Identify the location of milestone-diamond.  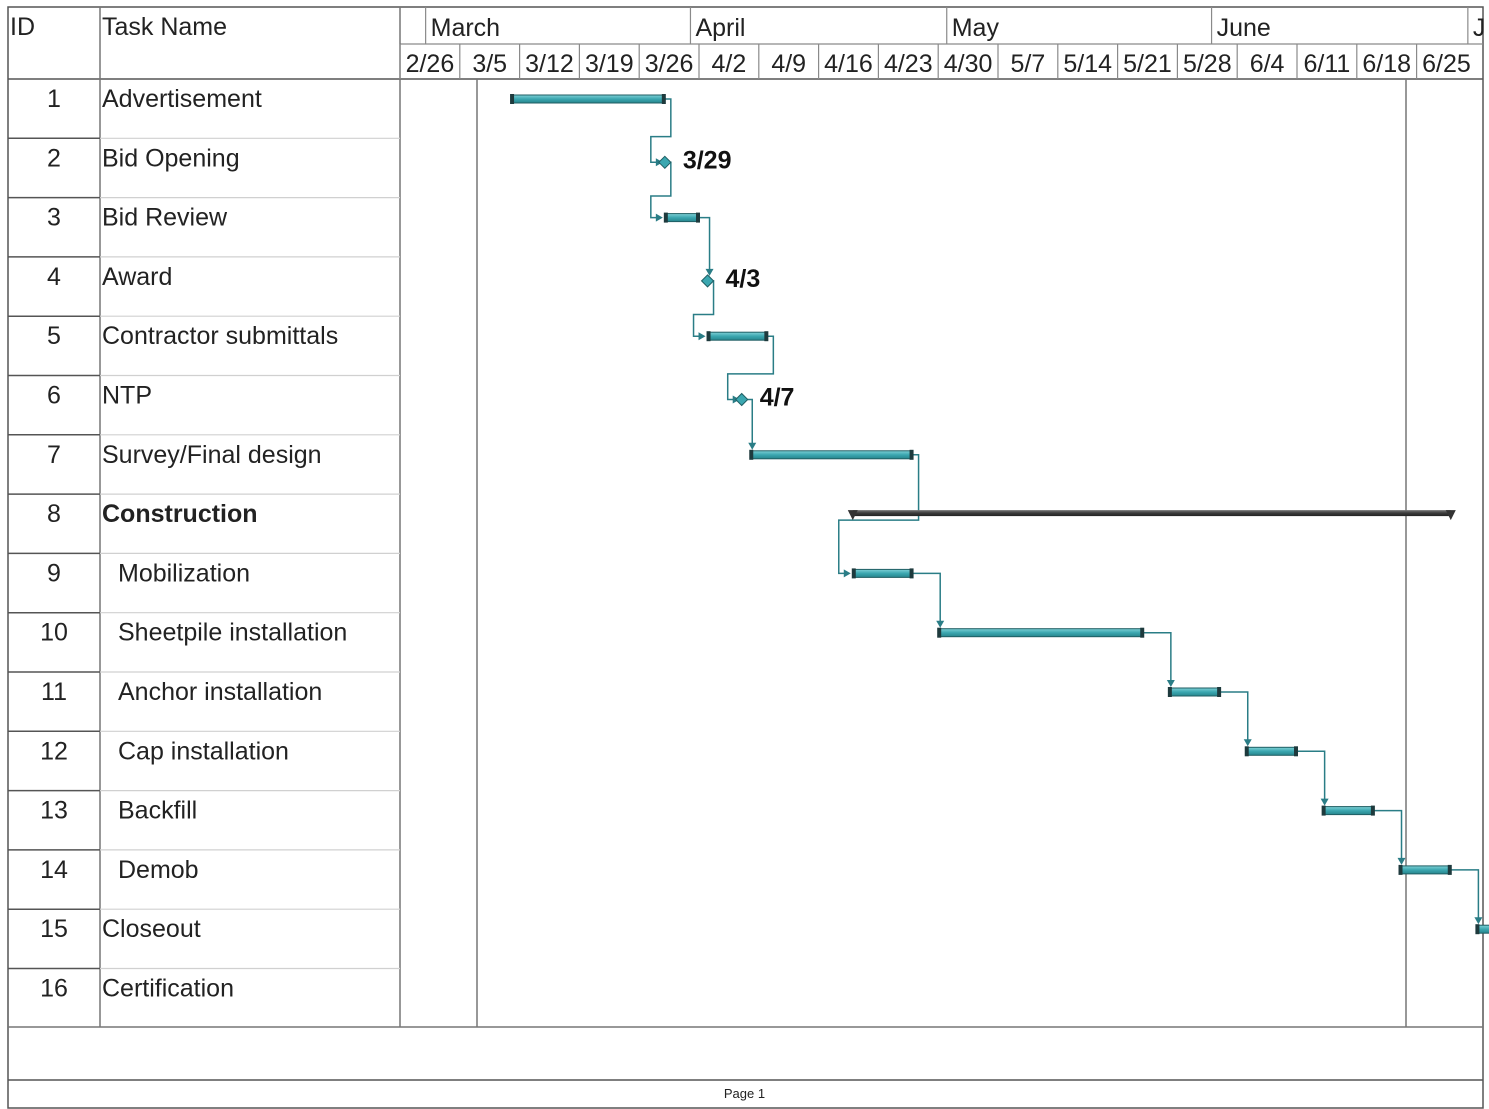
(707, 281).